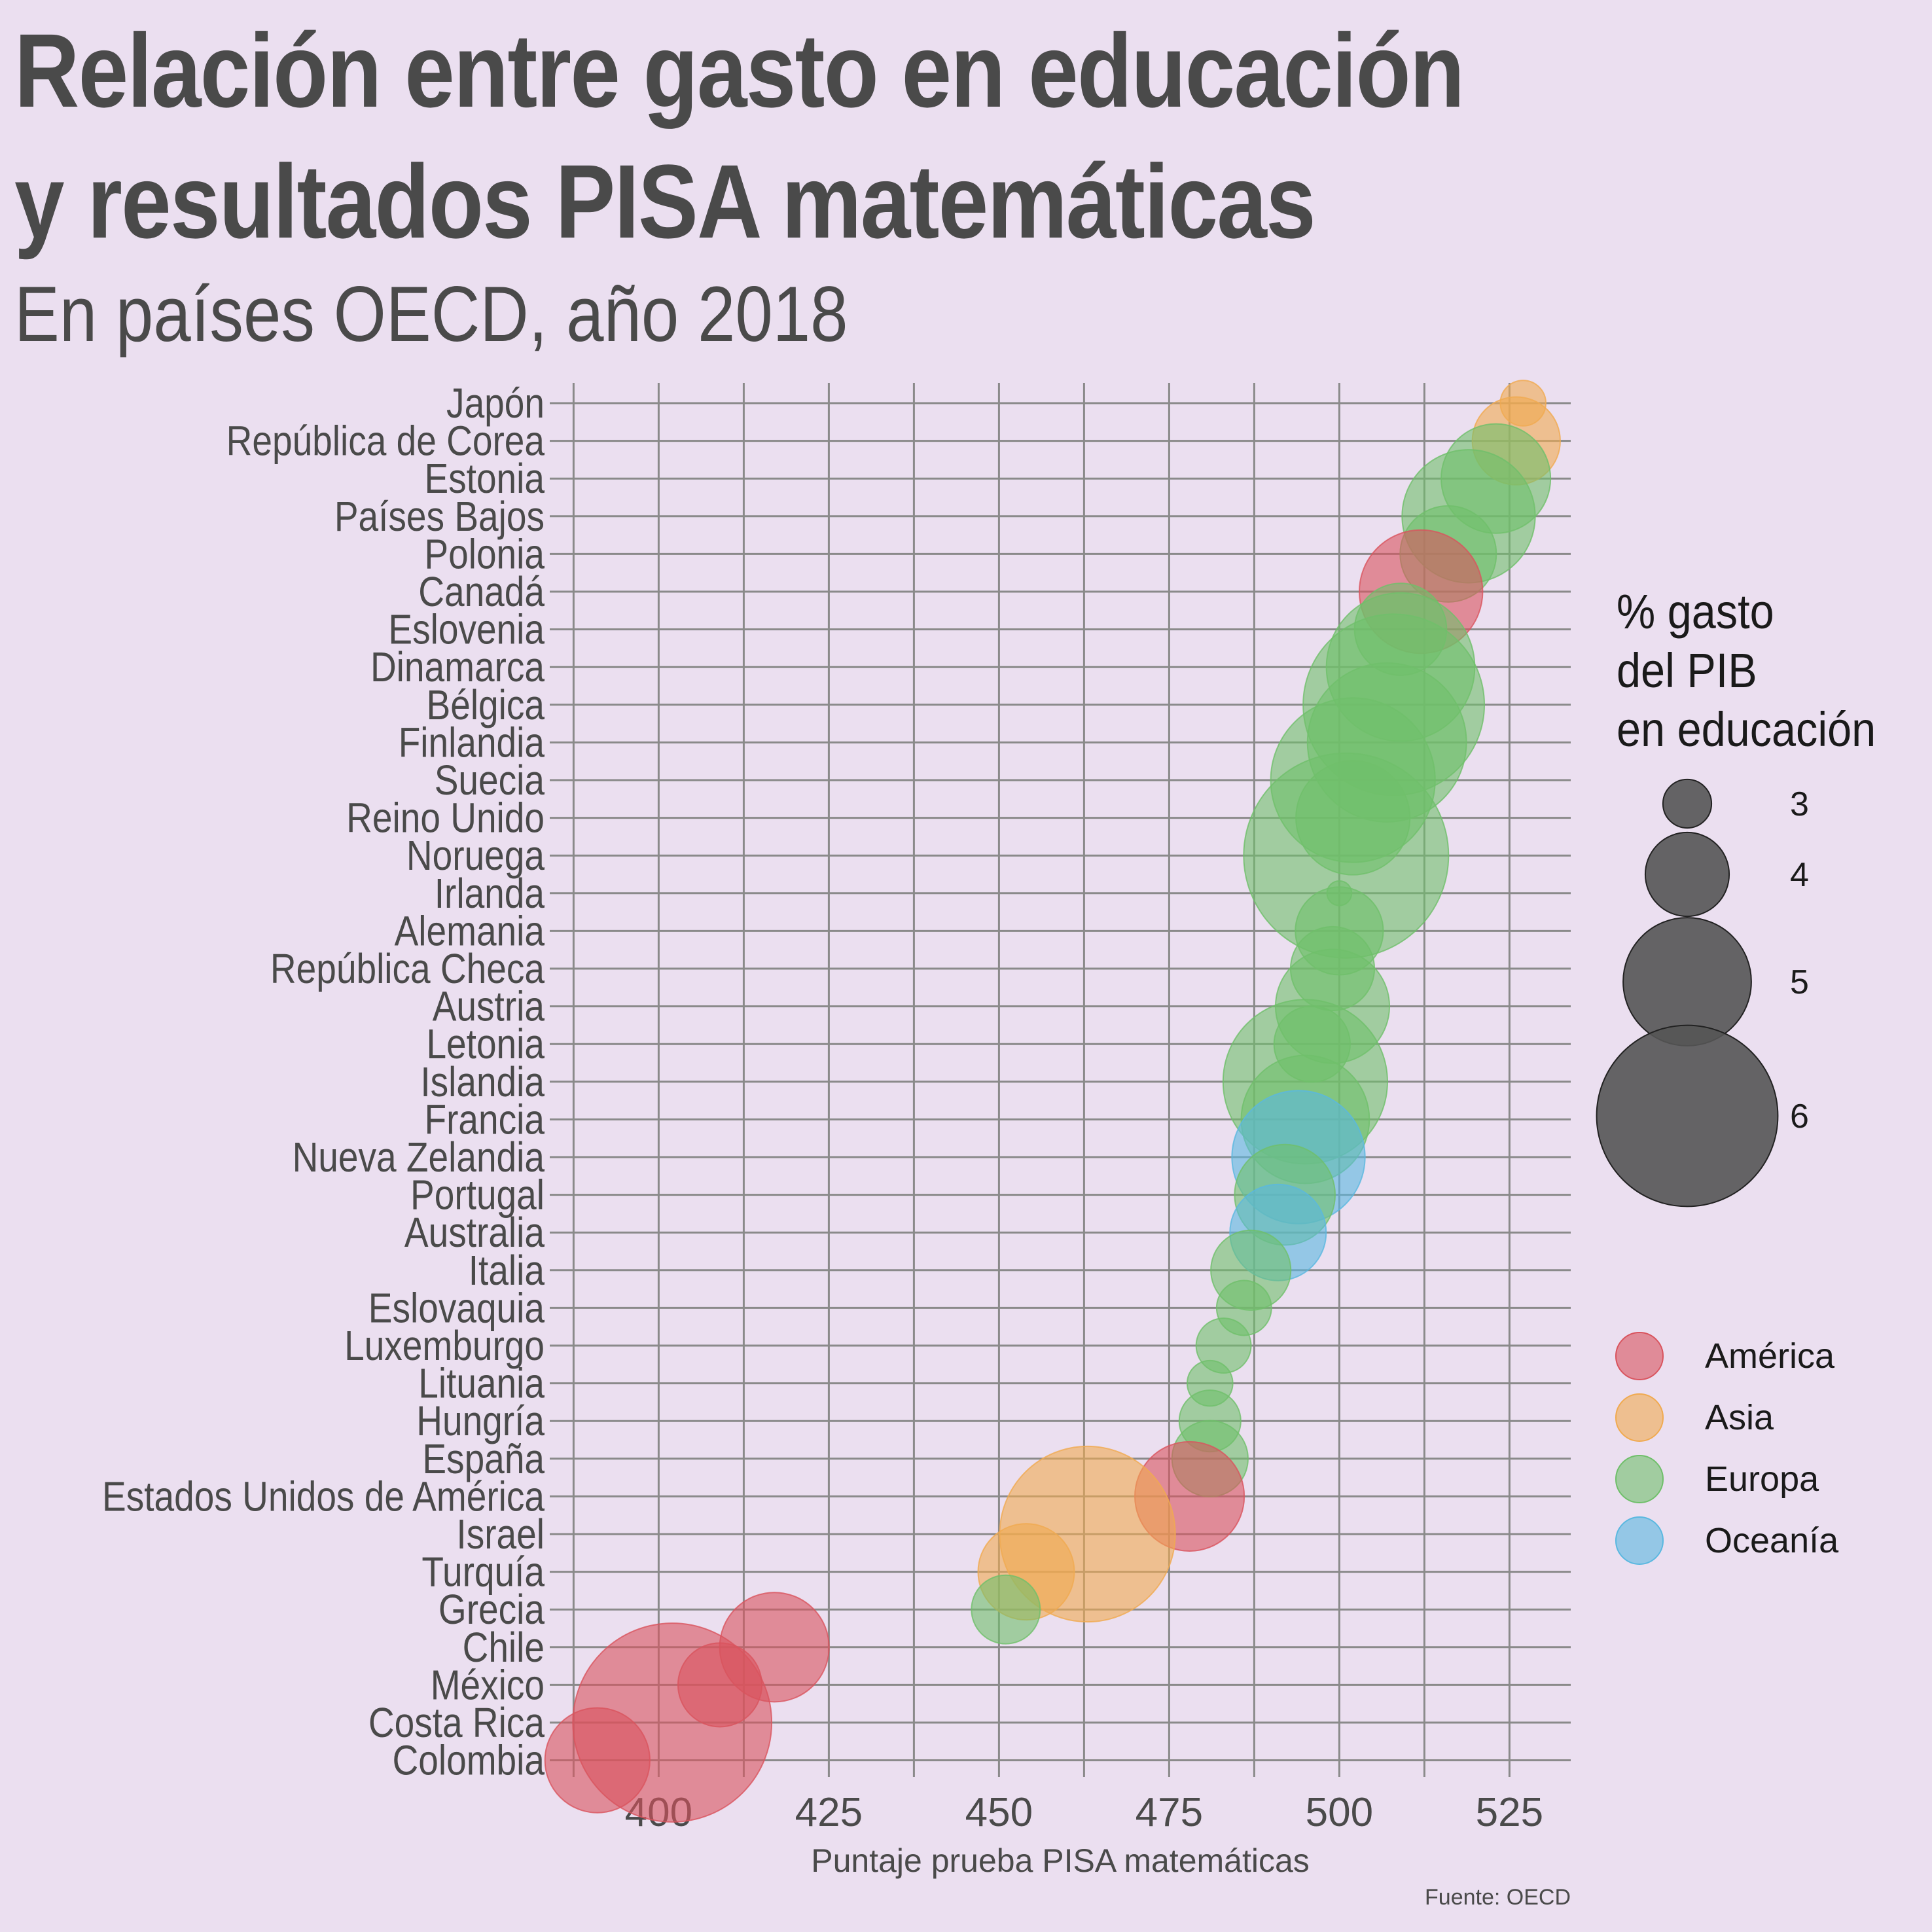  What do you see at coordinates (1509, 1812) in the screenshot?
I see `x-tick-label: 525` at bounding box center [1509, 1812].